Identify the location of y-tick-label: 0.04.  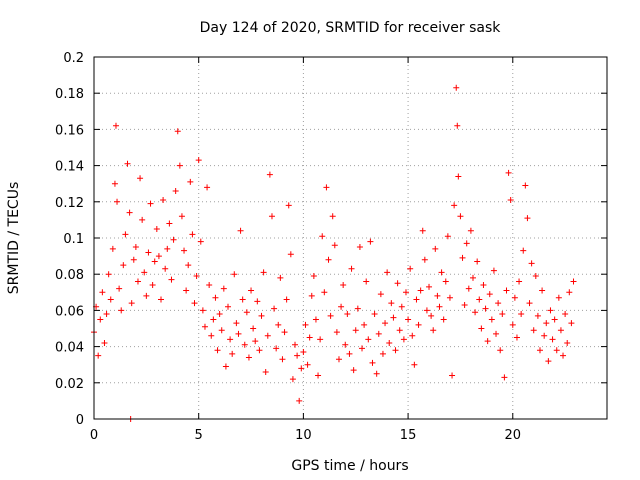
(69, 348).